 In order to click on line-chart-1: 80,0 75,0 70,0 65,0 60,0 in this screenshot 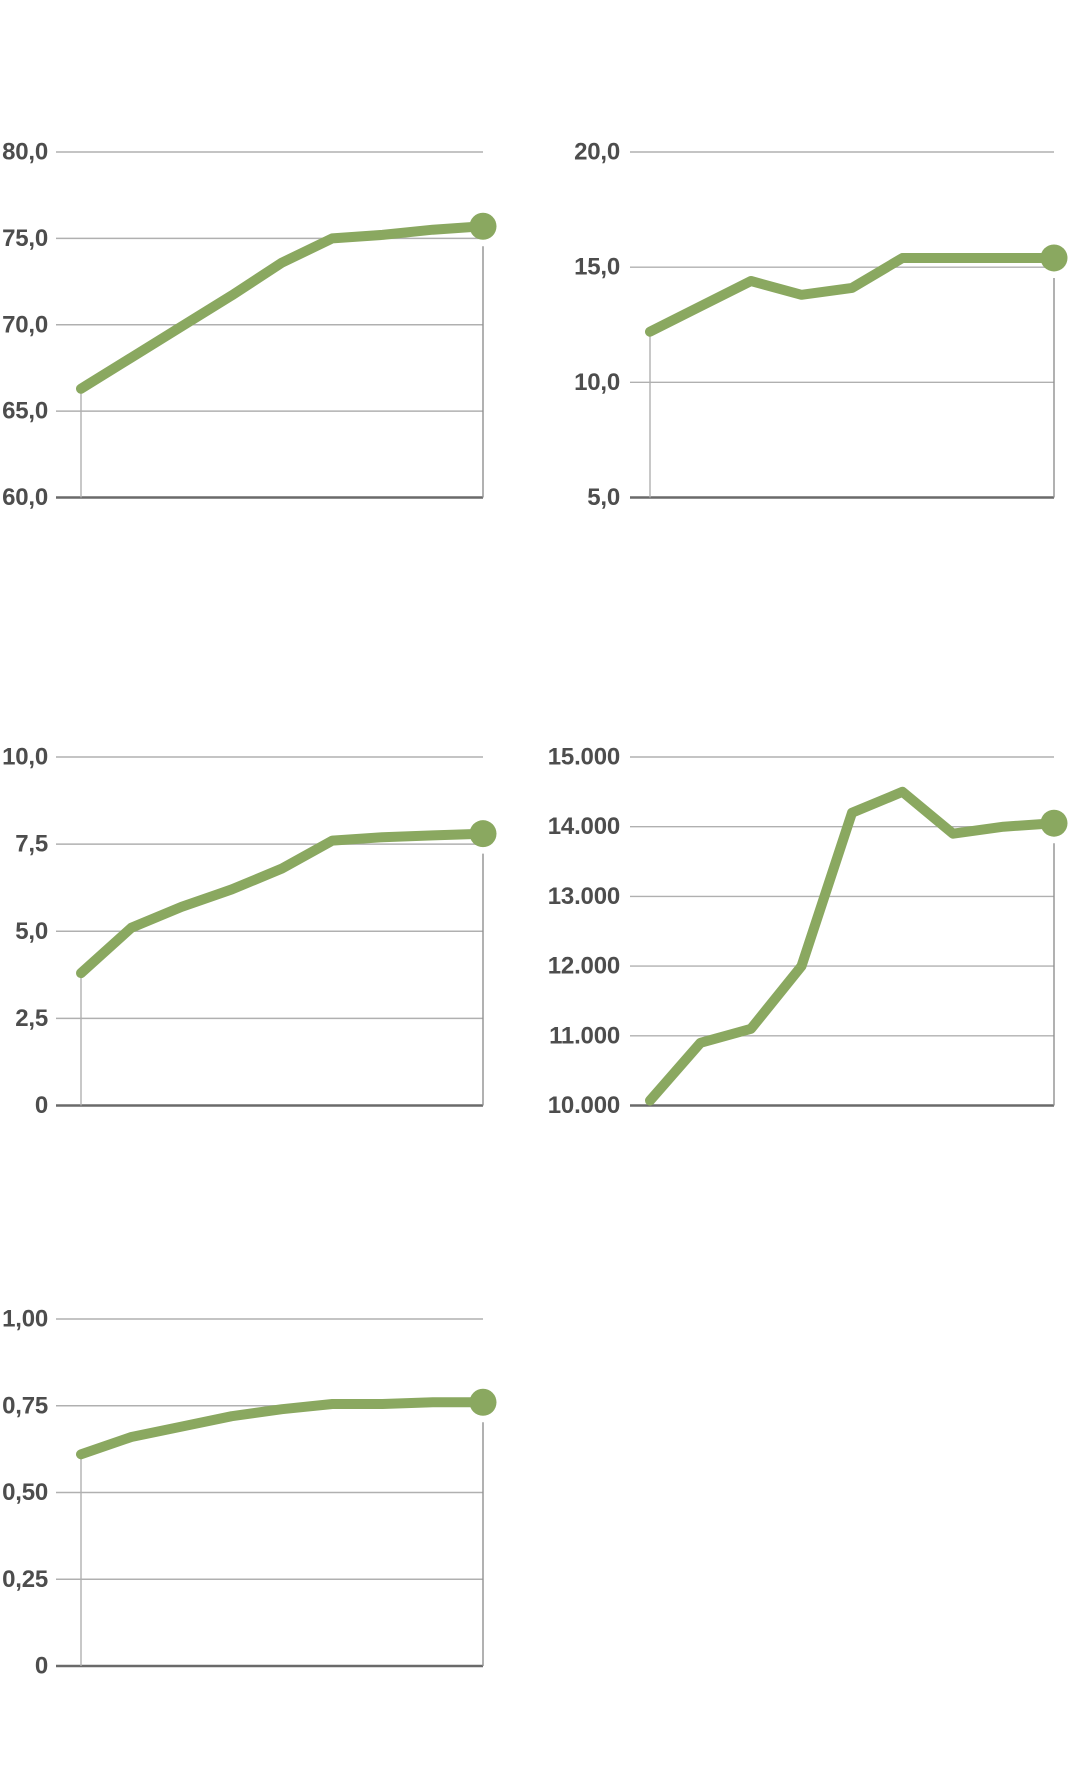, I will do `click(249, 325)`.